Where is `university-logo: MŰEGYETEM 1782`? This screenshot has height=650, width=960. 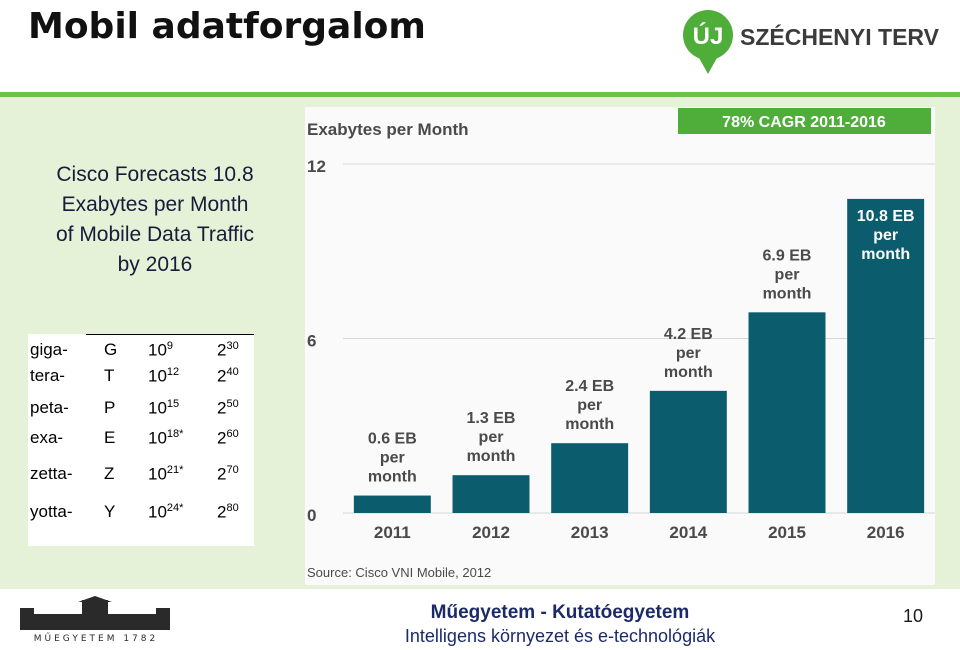 university-logo: MŰEGYETEM 1782 is located at coordinates (95, 620).